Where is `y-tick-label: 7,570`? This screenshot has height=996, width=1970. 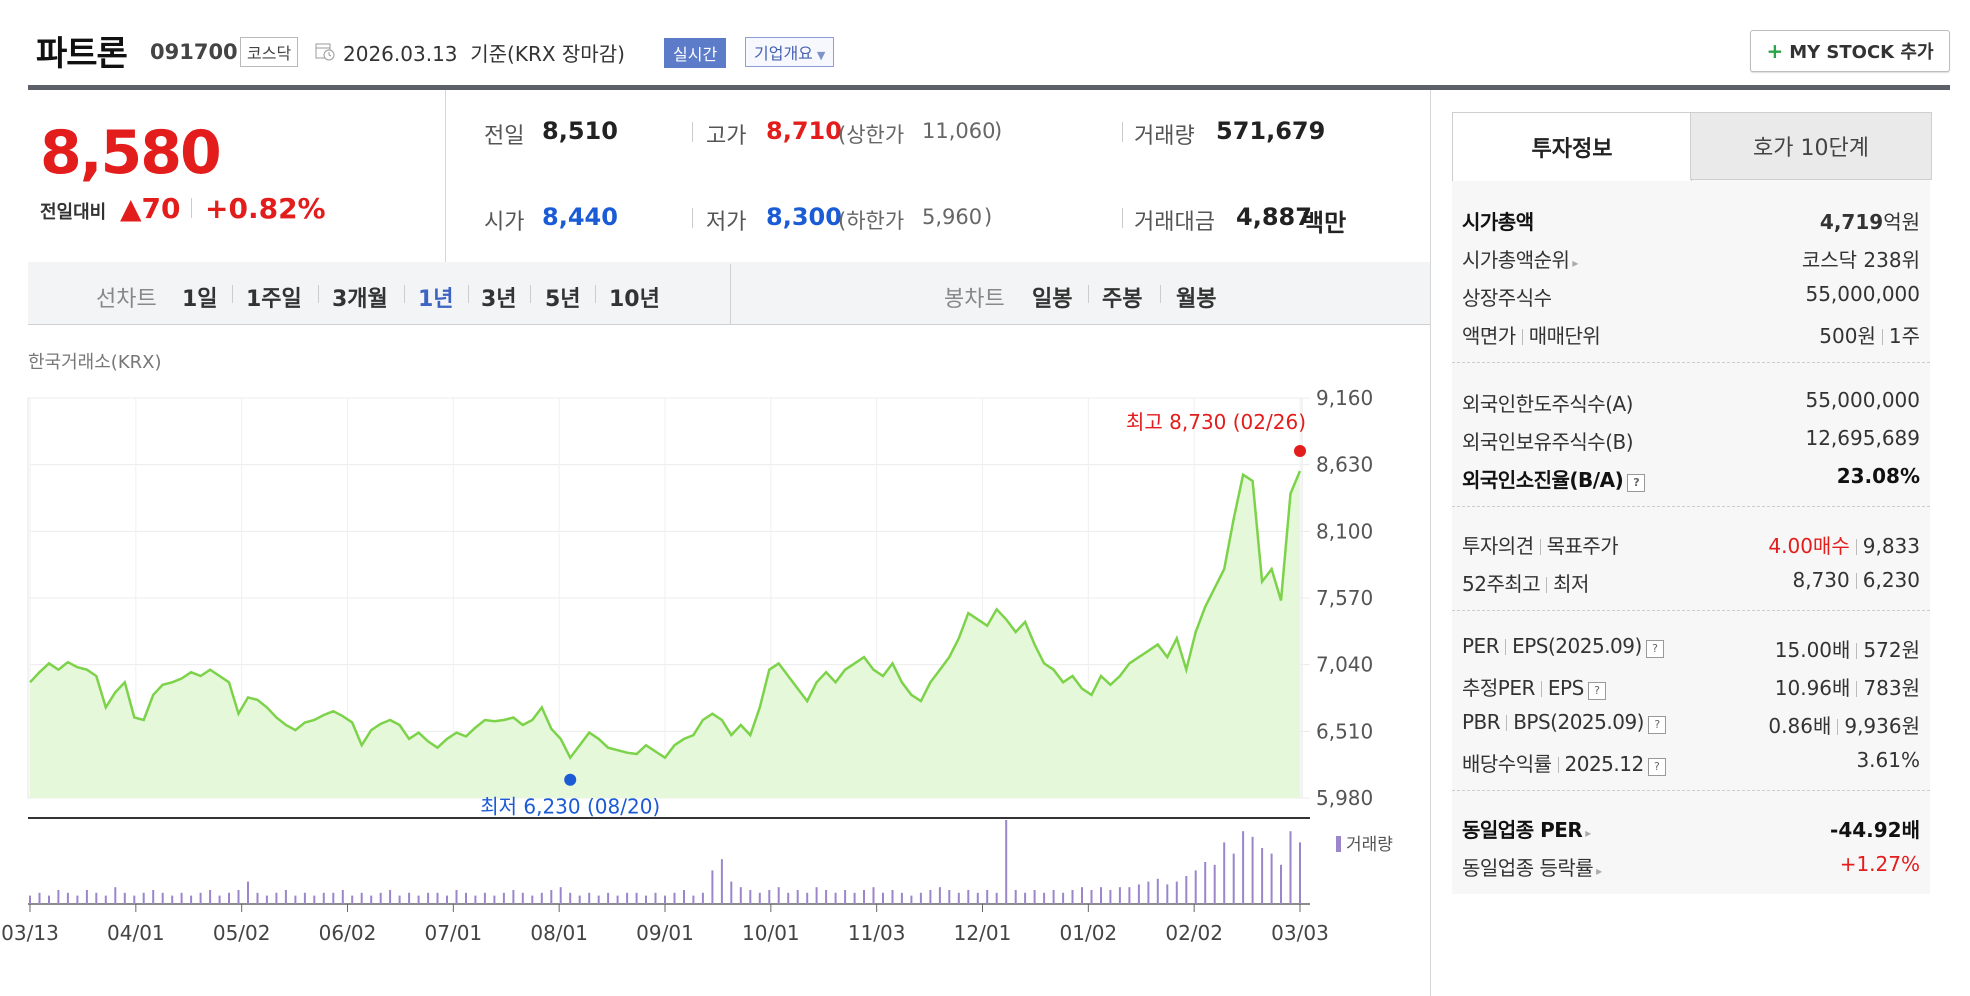 y-tick-label: 7,570 is located at coordinates (1344, 598).